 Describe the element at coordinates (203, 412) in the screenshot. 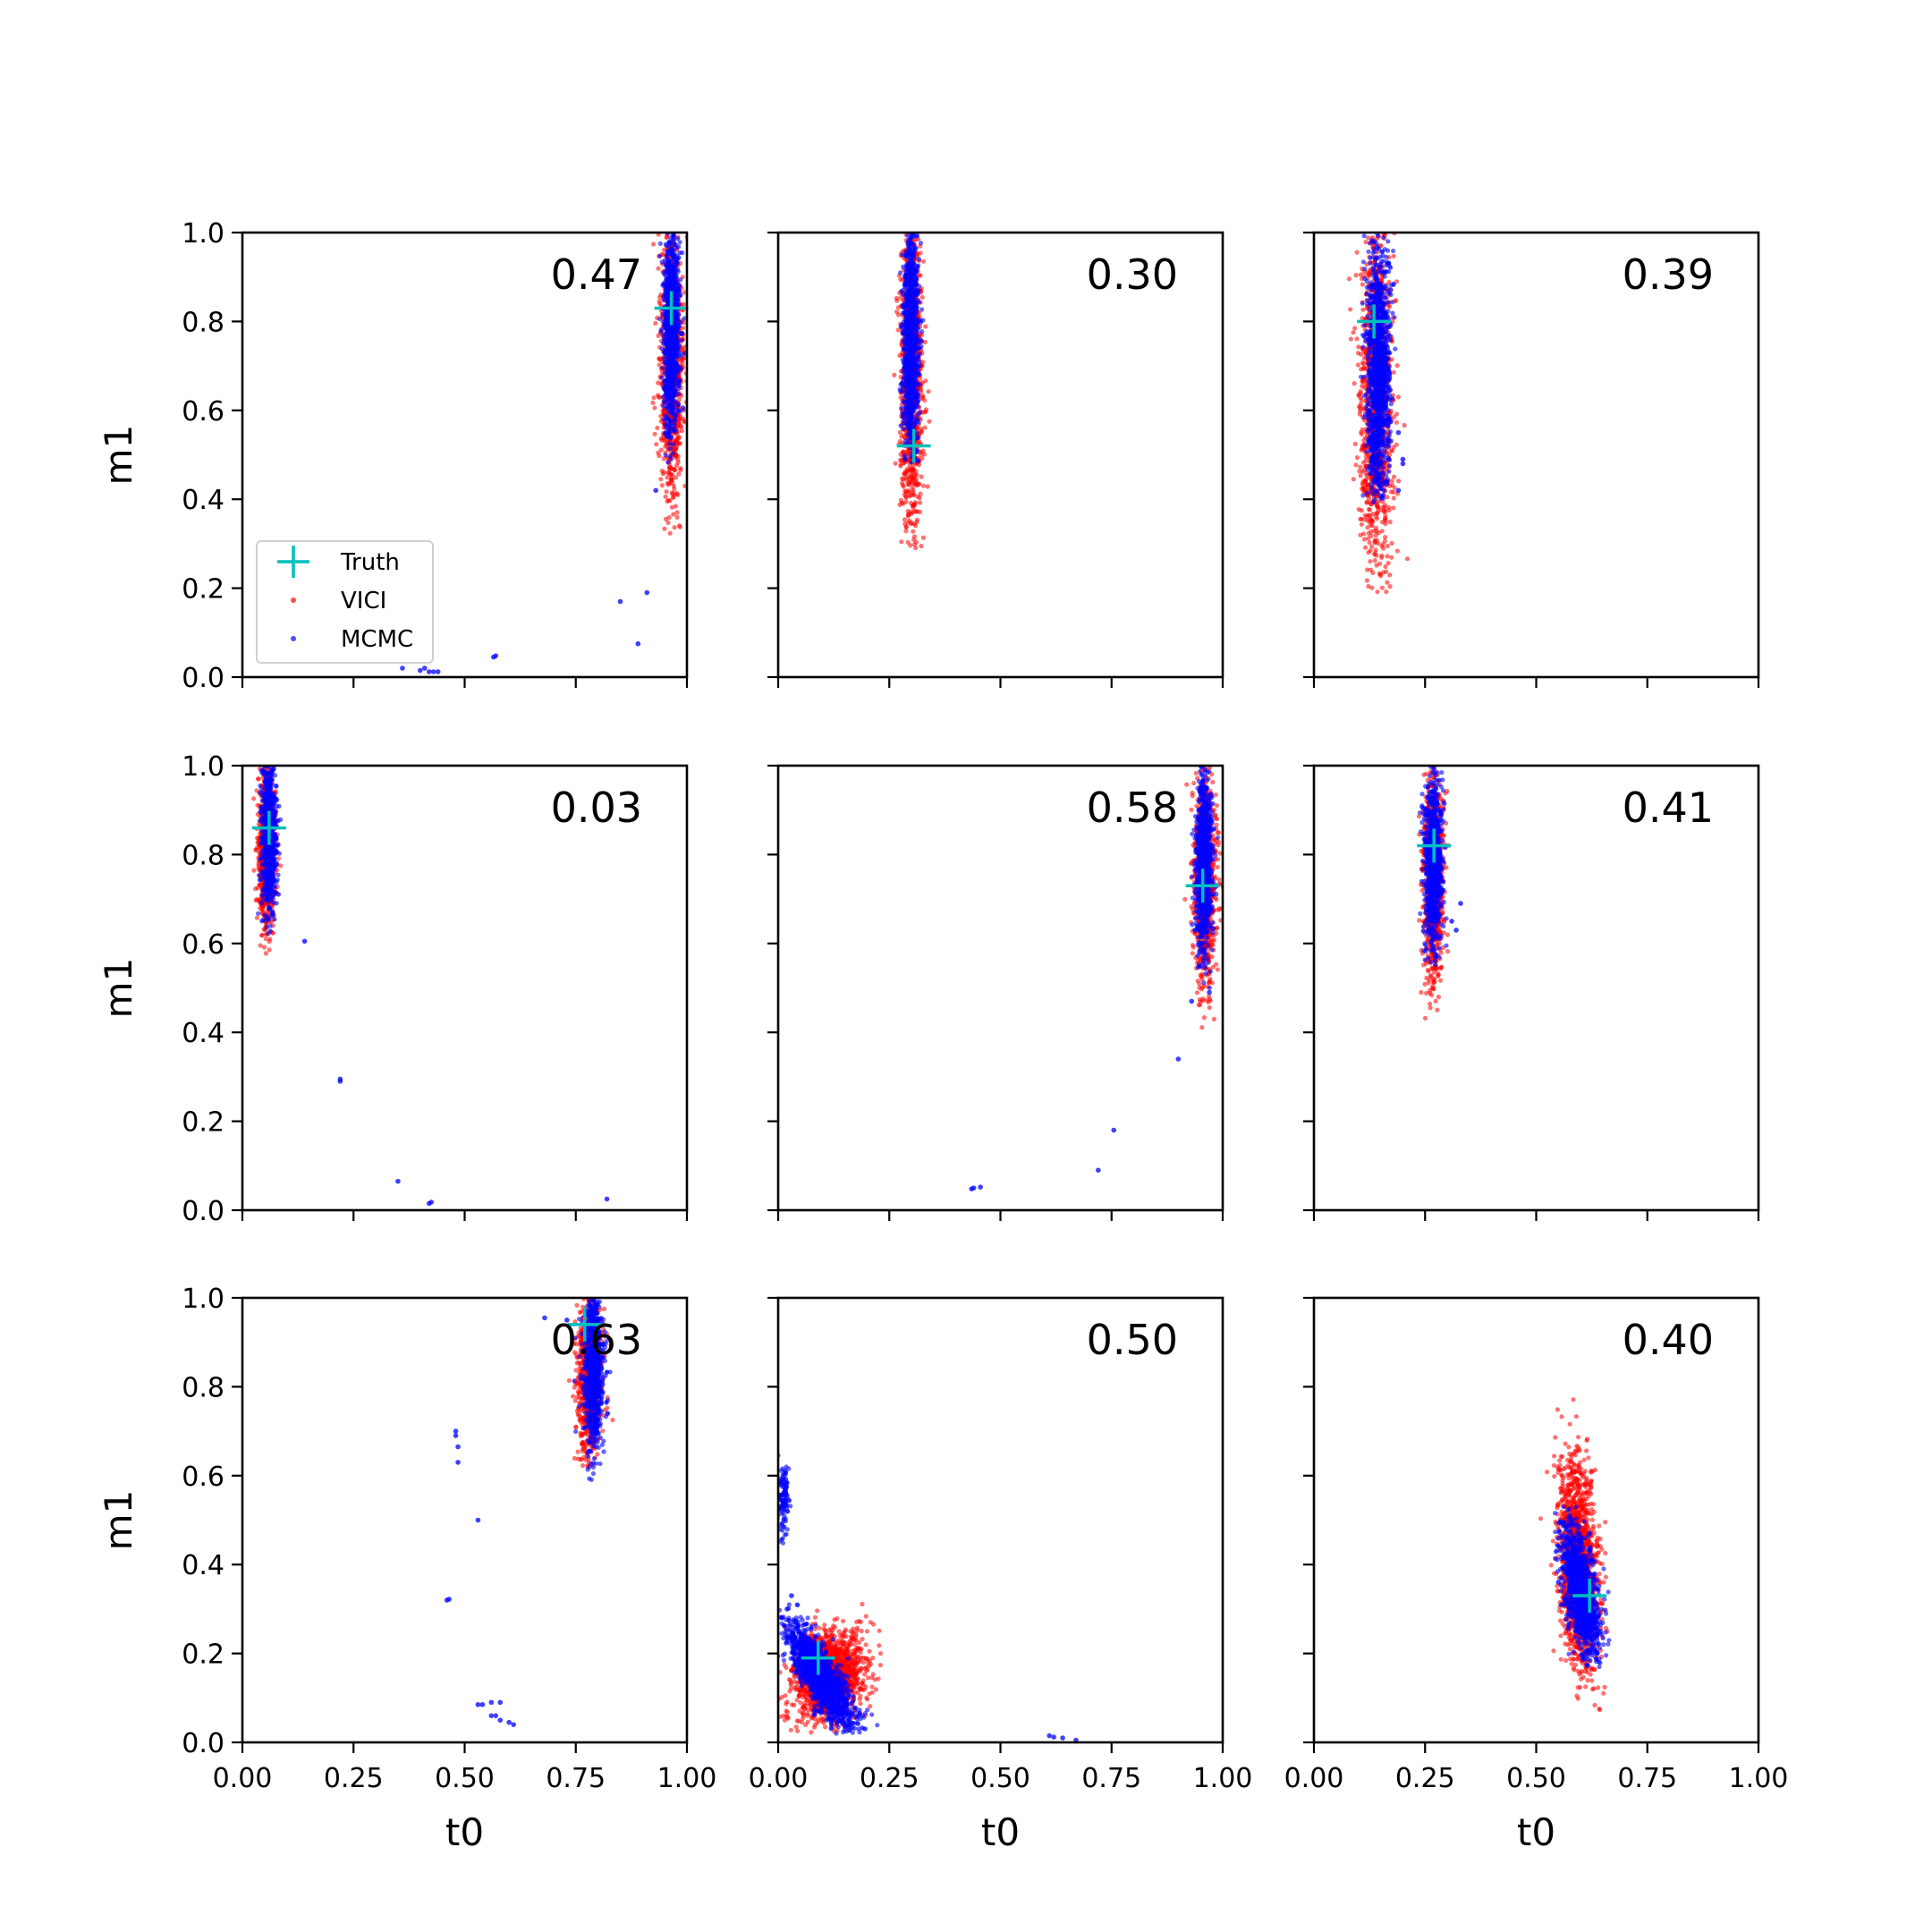

I see `y-tick-label: 0.6` at that location.